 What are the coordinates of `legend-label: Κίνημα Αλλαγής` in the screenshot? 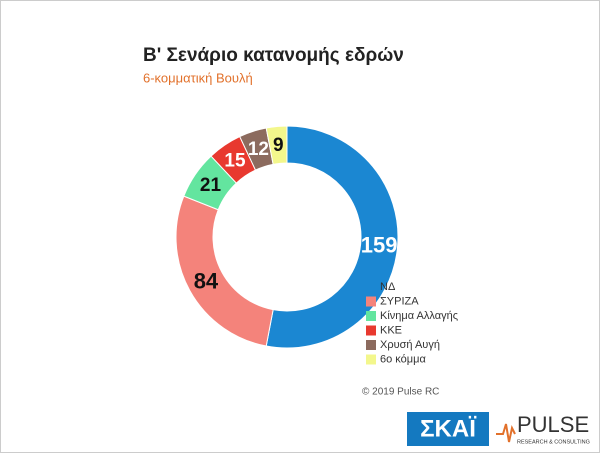 It's located at (419, 316).